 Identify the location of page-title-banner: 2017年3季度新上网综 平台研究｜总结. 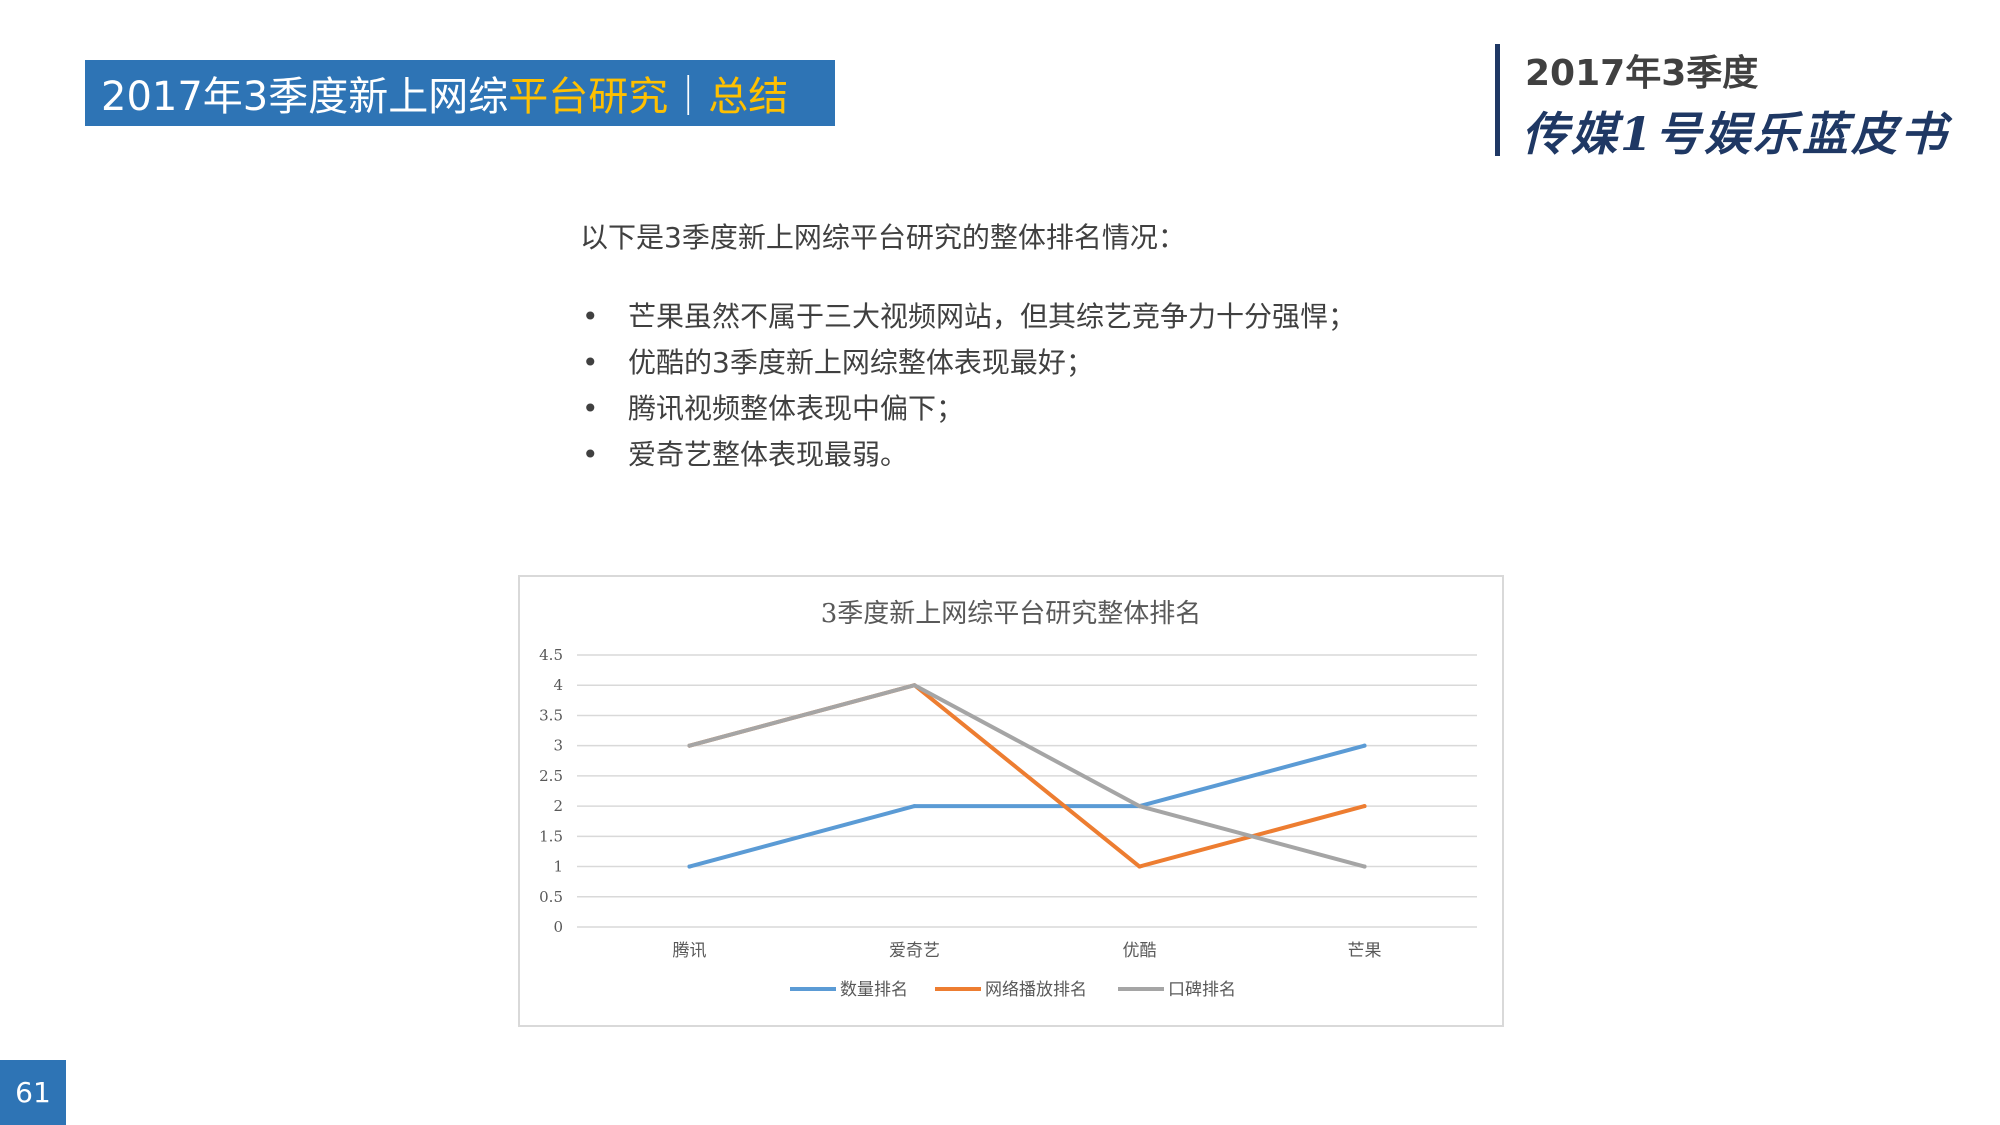
(460, 93).